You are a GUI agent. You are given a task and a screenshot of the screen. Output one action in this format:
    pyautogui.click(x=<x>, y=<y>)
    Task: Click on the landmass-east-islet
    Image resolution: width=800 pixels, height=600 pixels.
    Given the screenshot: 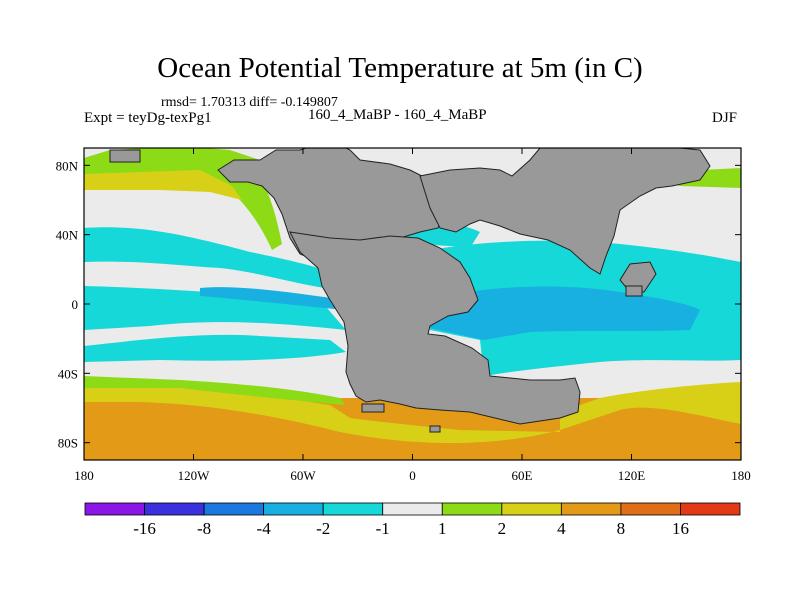 What is the action you would take?
    pyautogui.click(x=634, y=291)
    